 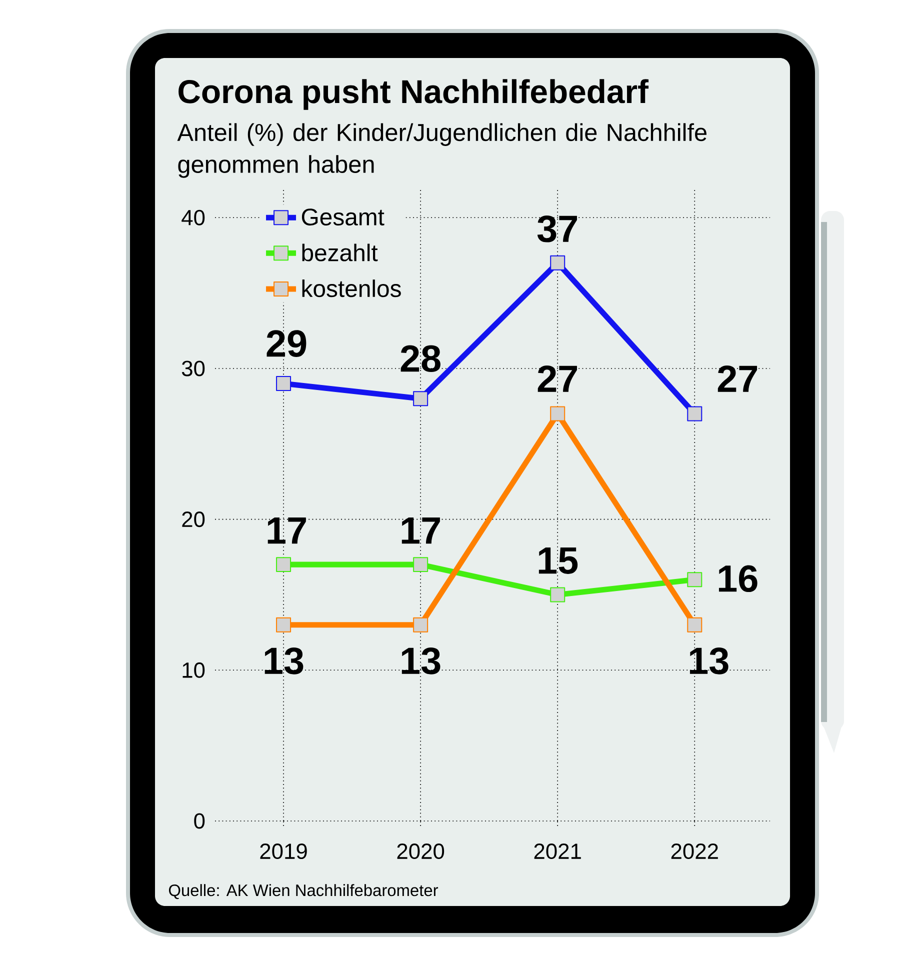 What do you see at coordinates (351, 289) in the screenshot?
I see `legend-label: kostenlos` at bounding box center [351, 289].